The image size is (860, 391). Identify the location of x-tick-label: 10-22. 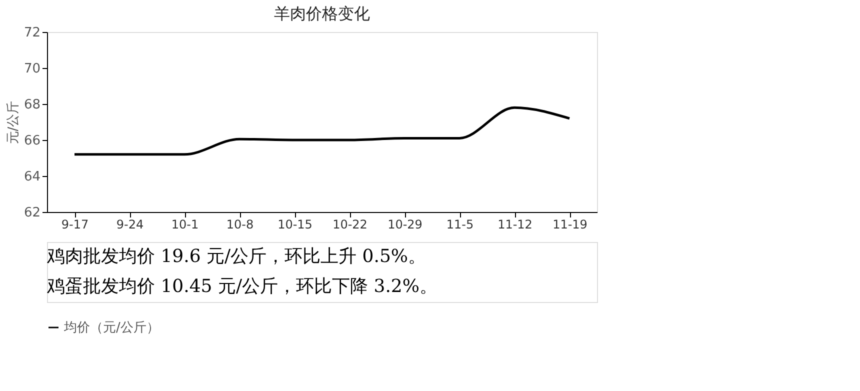
(350, 225).